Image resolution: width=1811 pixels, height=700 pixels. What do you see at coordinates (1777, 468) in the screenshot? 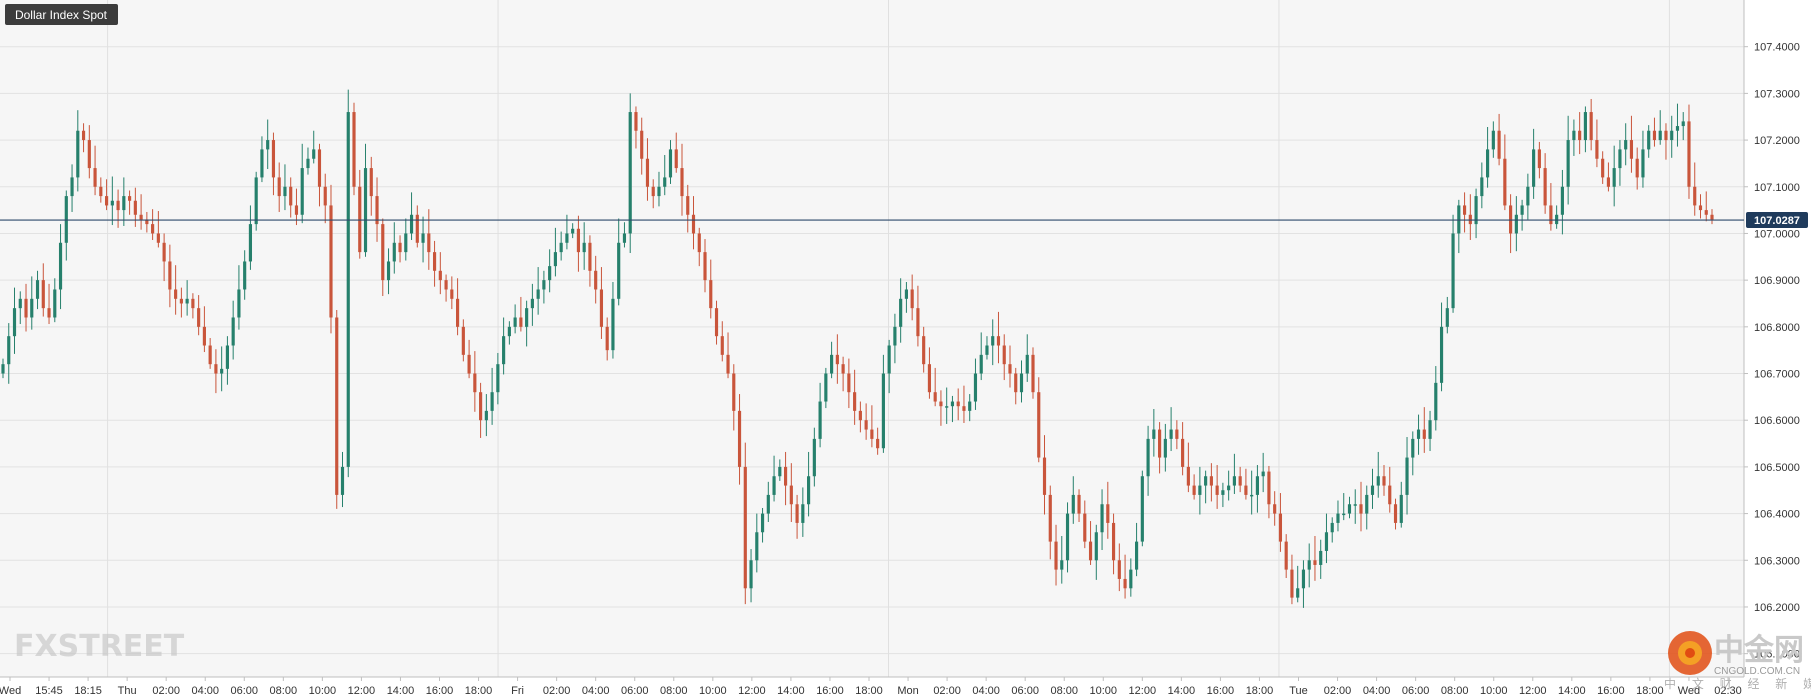
I see `y-tick-label: 106.5000` at bounding box center [1777, 468].